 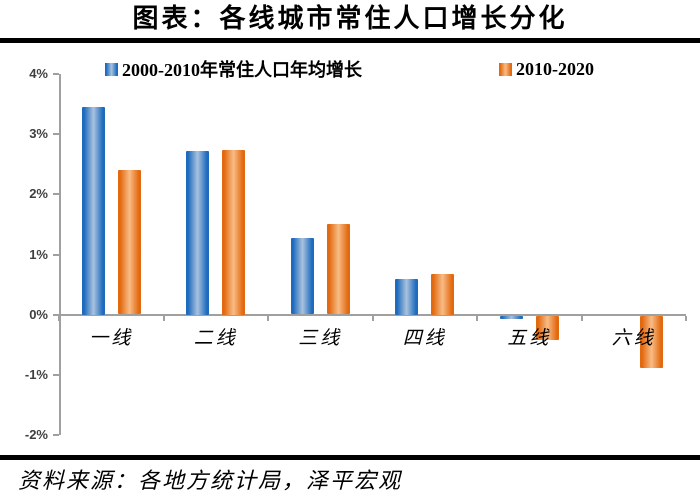 I want to click on bar-2010-2020-四线, so click(x=442, y=294).